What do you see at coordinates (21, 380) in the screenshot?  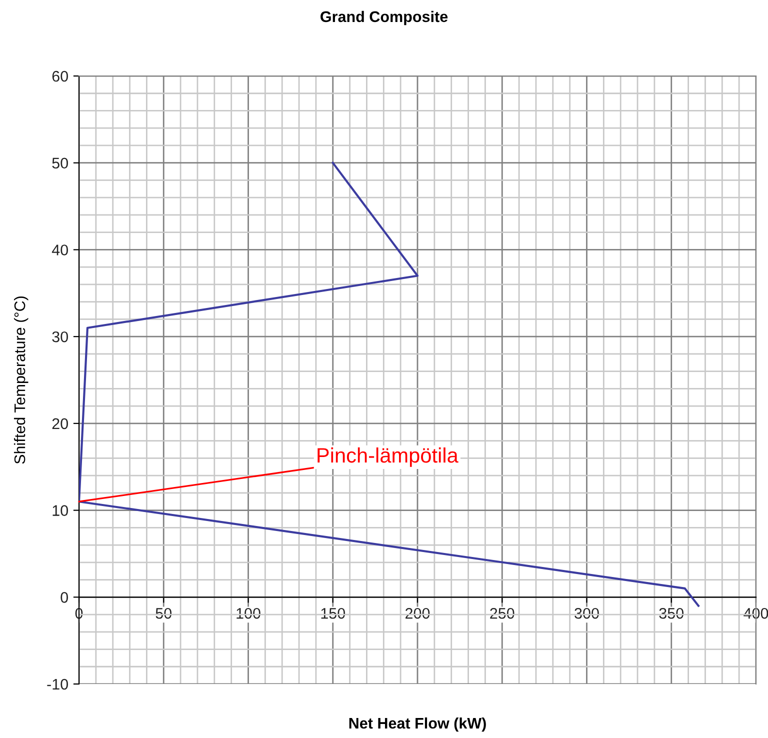 I see `y-axis-title: Shifted Temperature (°C)` at bounding box center [21, 380].